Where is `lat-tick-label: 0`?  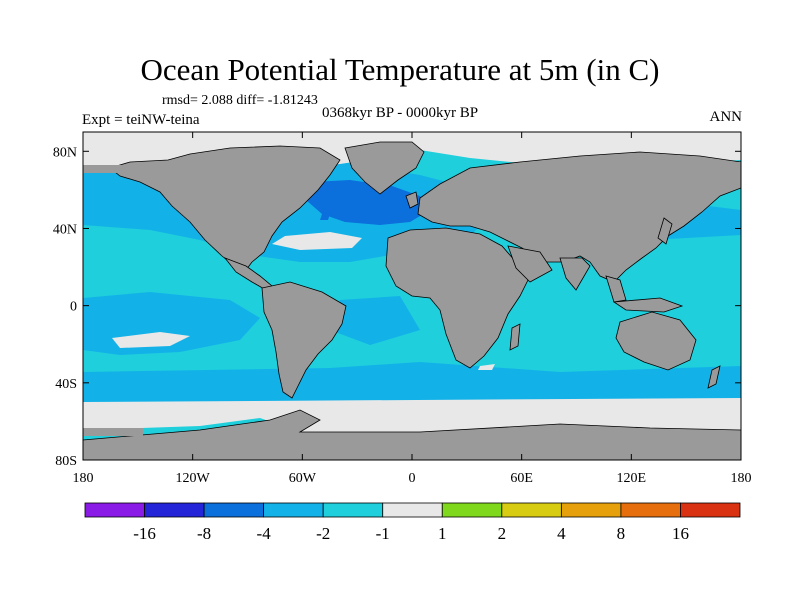 lat-tick-label: 0 is located at coordinates (73, 307).